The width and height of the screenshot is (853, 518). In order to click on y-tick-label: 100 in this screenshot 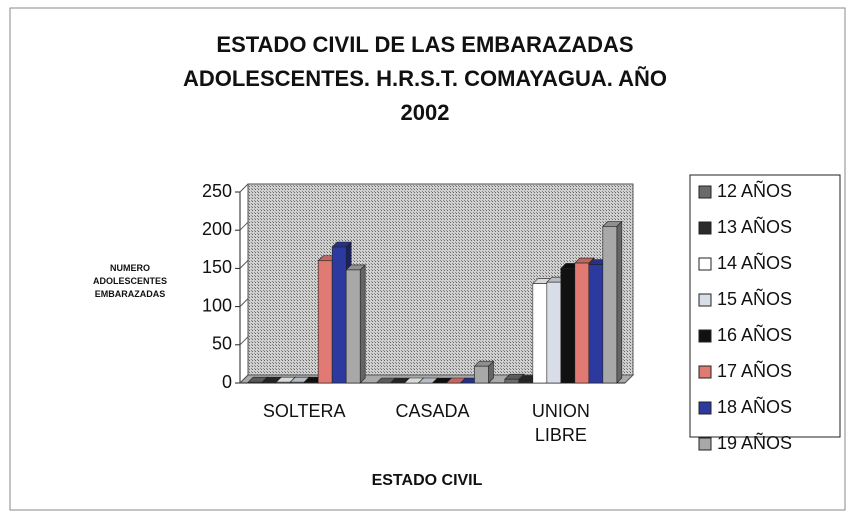, I will do `click(217, 305)`.